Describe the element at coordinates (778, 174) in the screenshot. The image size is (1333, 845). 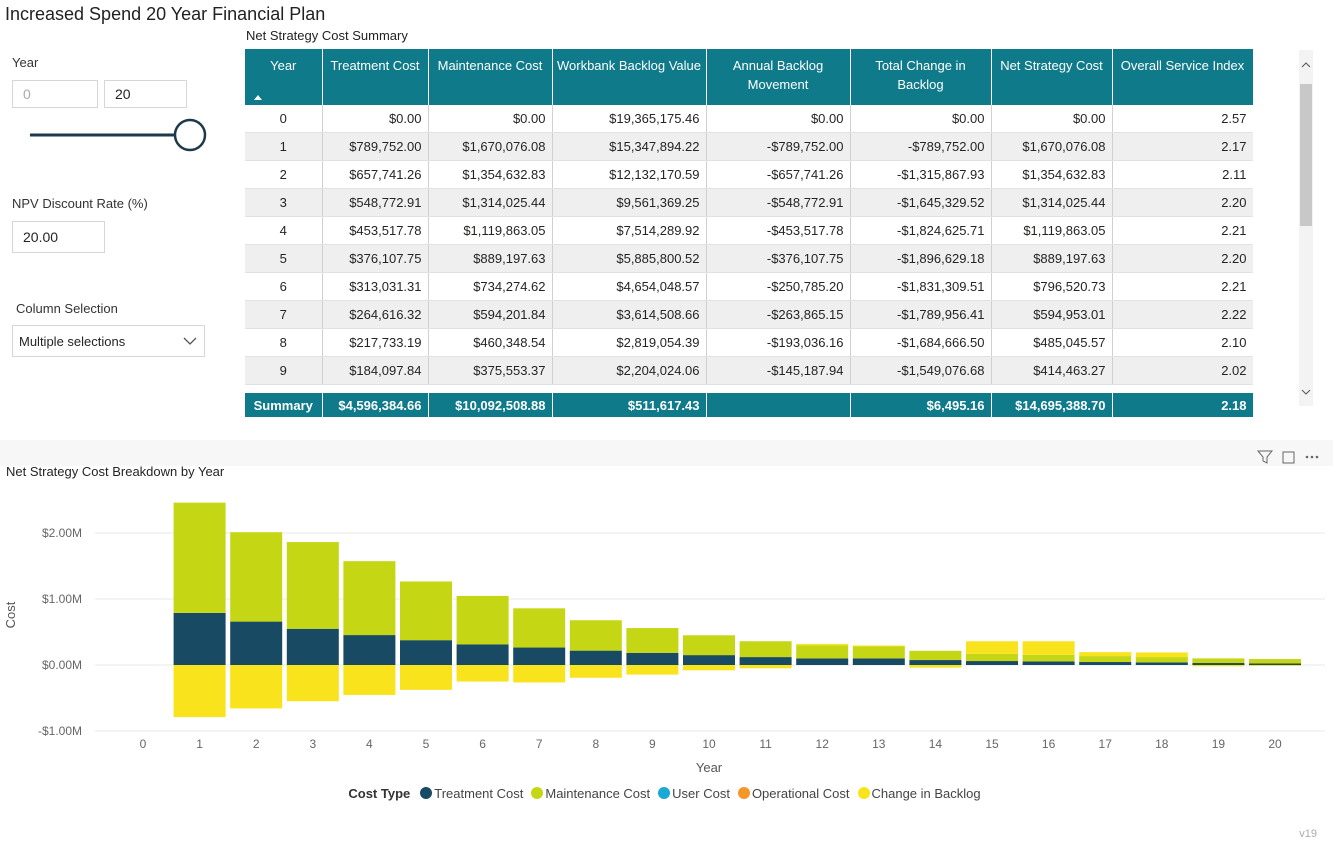
I see `table-cell: -$657,741.26` at that location.